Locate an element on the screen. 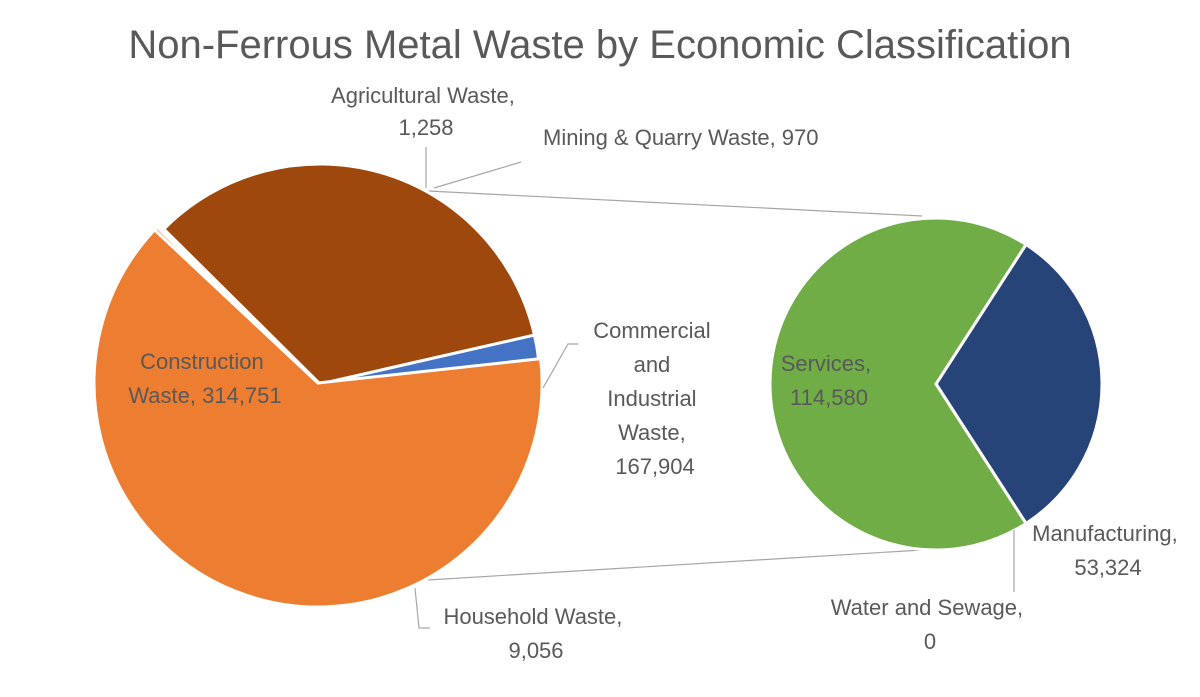 This screenshot has height=697, width=1200. secondary-pie is located at coordinates (936, 384).